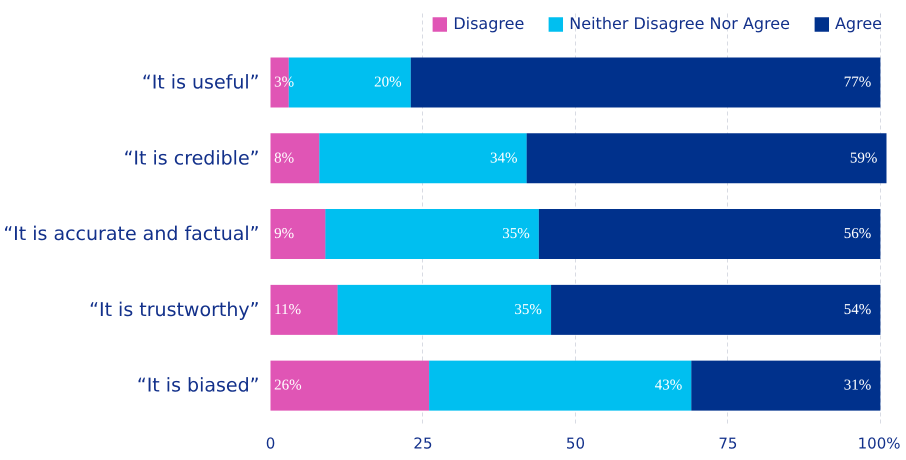 The height and width of the screenshot is (460, 906). Describe the element at coordinates (668, 386) in the screenshot. I see `data-label: 43%` at that location.